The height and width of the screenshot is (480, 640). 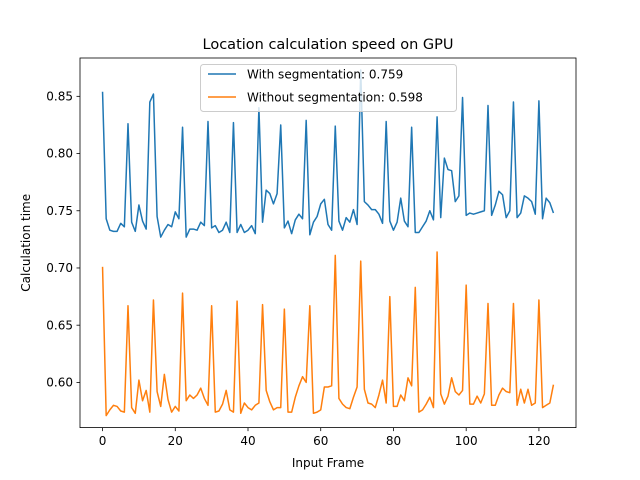 What do you see at coordinates (59, 325) in the screenshot?
I see `y-tick-label: 0.65` at bounding box center [59, 325].